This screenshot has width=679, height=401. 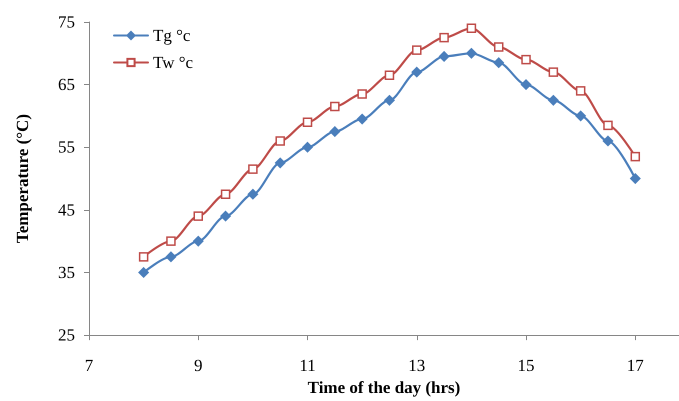 I want to click on legend-label: Tw °c, so click(x=173, y=62).